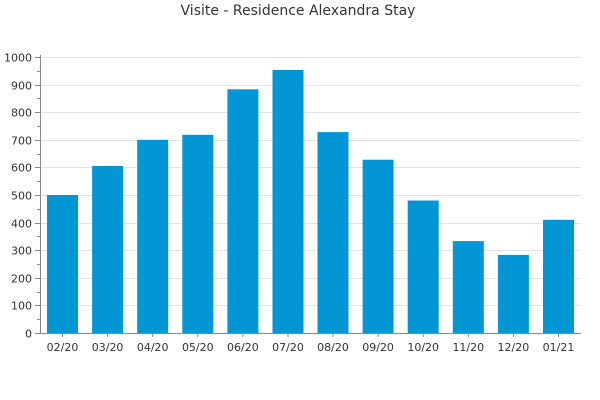 The image size is (600, 400). What do you see at coordinates (559, 347) in the screenshot?
I see `x-tick-label: 01/21` at bounding box center [559, 347].